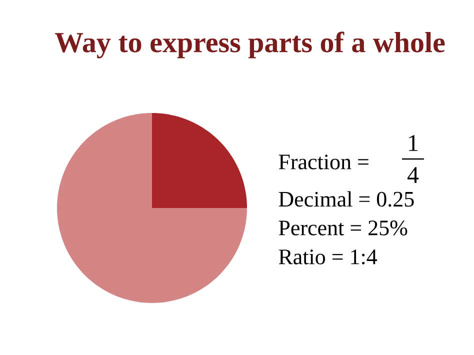  I want to click on text: Fraction =, so click(323, 162).